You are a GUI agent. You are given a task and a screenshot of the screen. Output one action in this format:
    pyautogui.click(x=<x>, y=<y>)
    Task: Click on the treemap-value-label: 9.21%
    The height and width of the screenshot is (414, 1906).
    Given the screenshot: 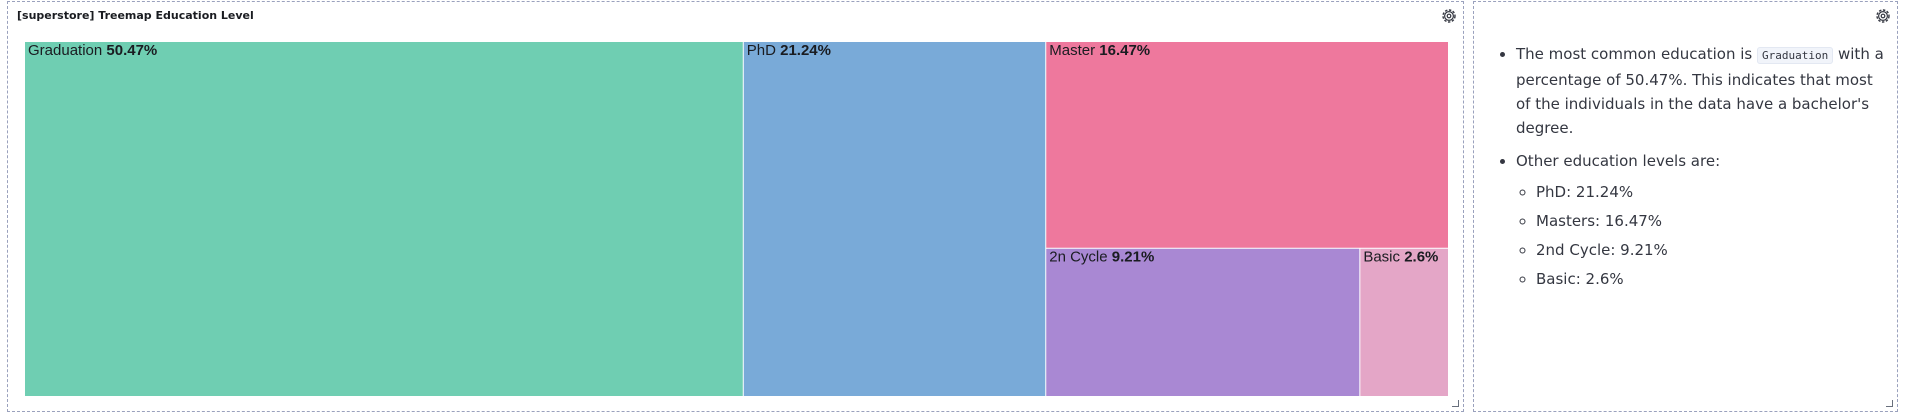 What is the action you would take?
    pyautogui.click(x=1133, y=257)
    